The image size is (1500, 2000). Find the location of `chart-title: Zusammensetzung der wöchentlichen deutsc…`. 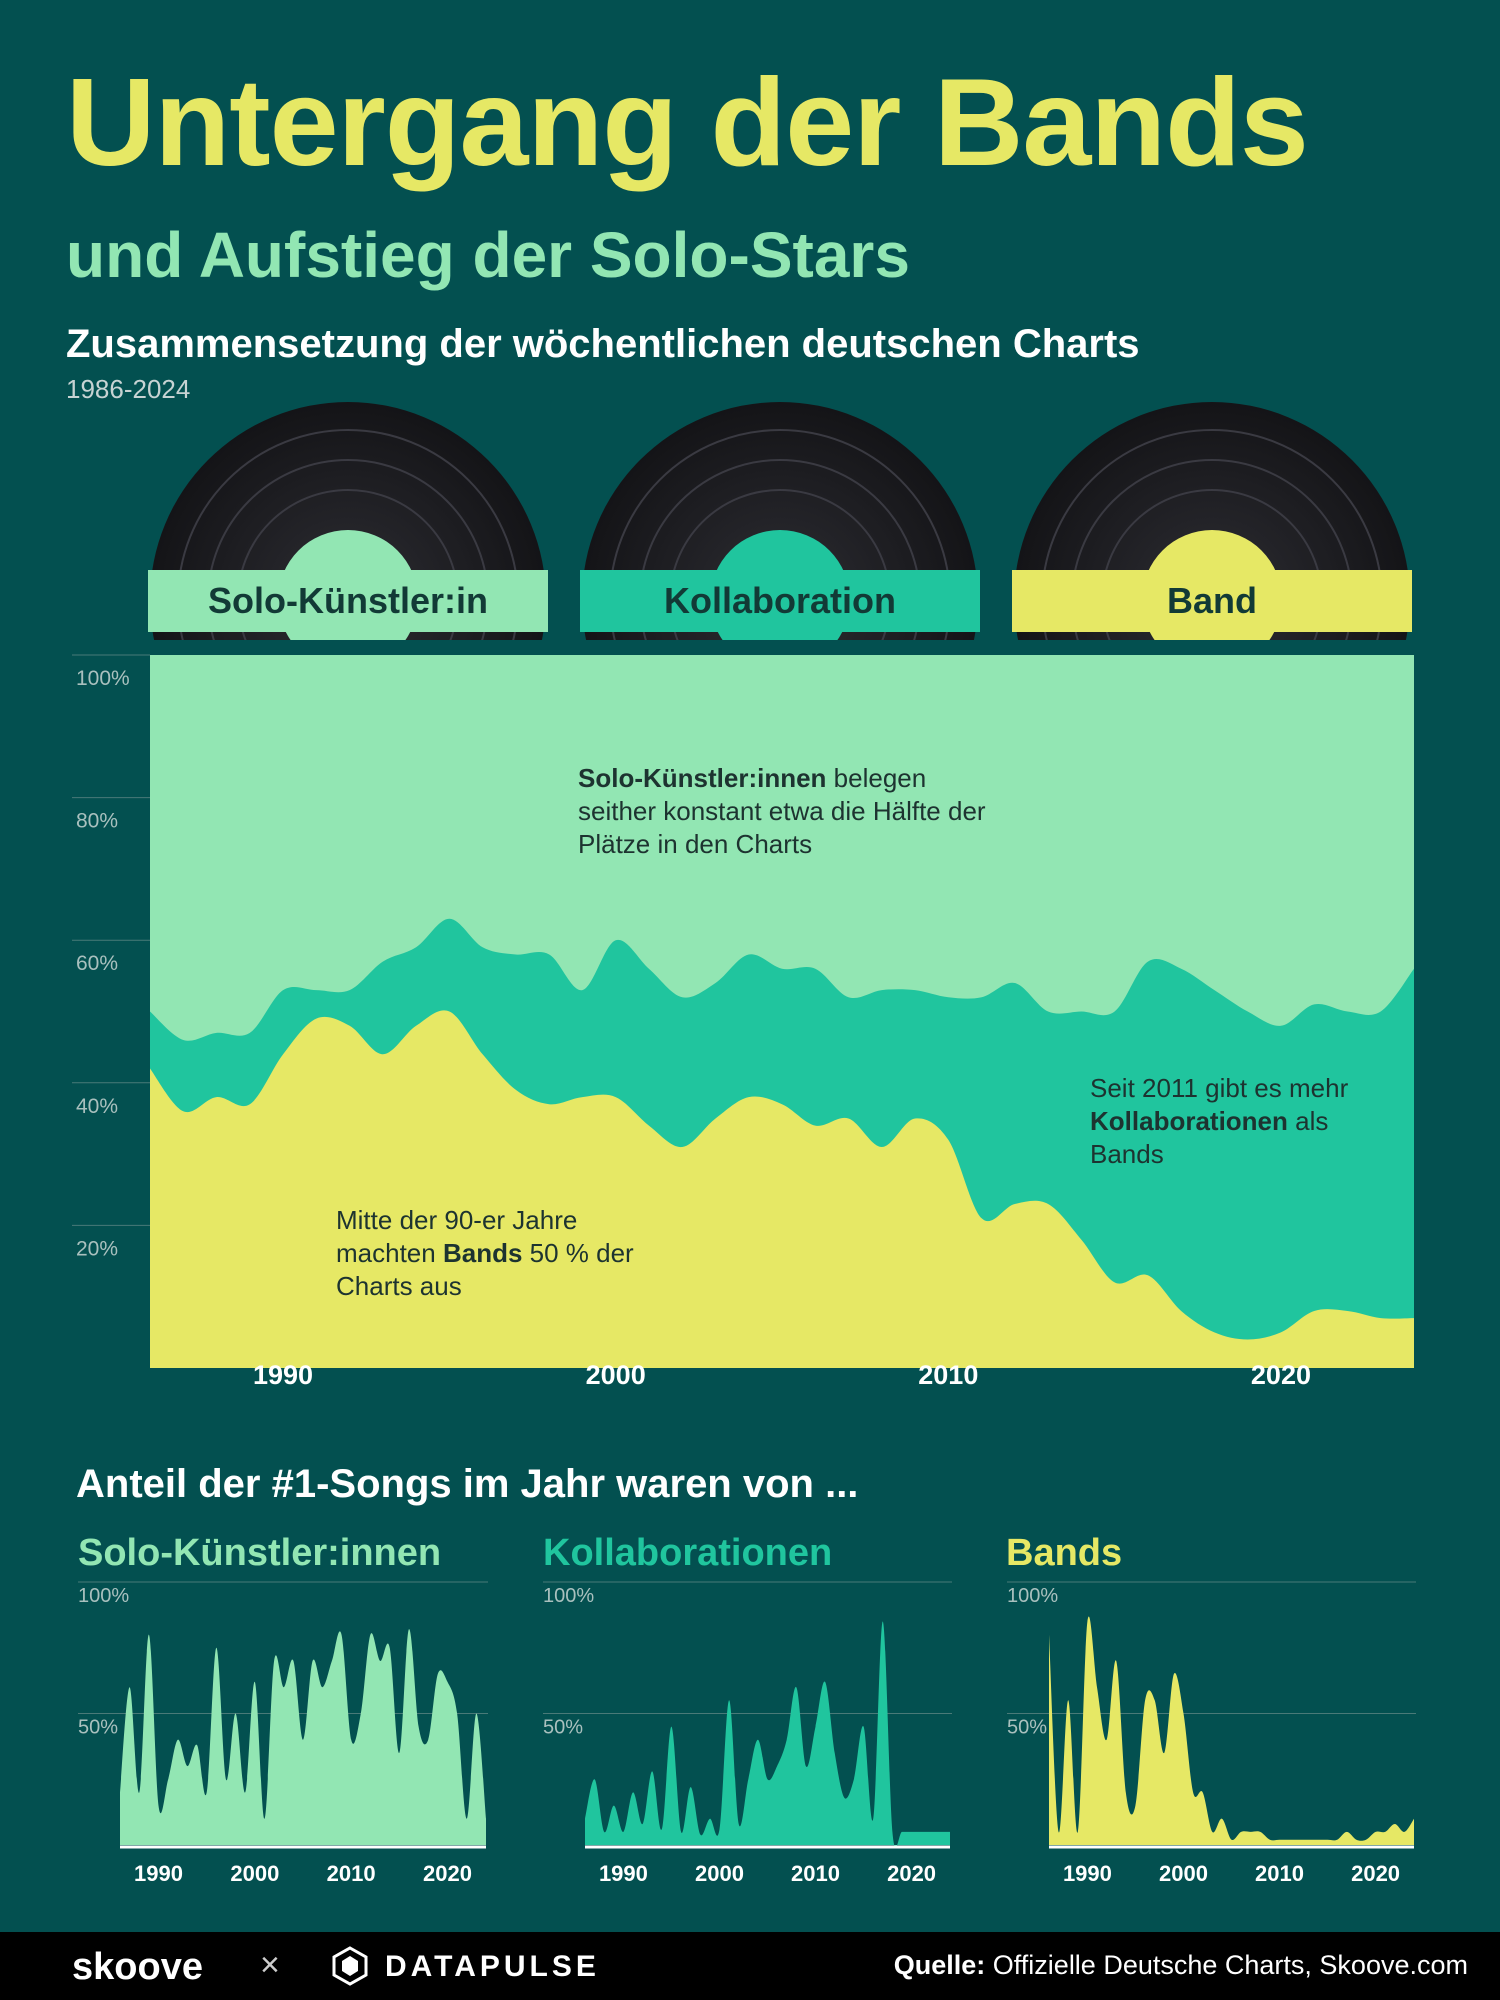

chart-title: Zusammensetzung der wöchentlichen deutsc… is located at coordinates (603, 344).